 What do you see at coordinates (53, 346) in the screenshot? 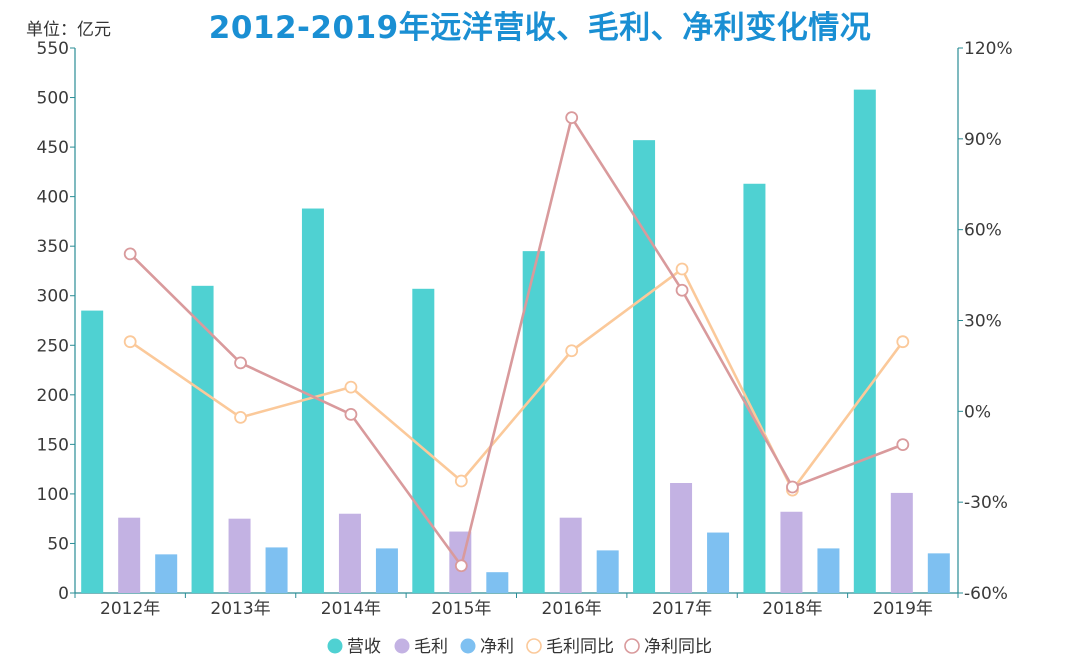
I see `y-left-tick-label: 250` at bounding box center [53, 346].